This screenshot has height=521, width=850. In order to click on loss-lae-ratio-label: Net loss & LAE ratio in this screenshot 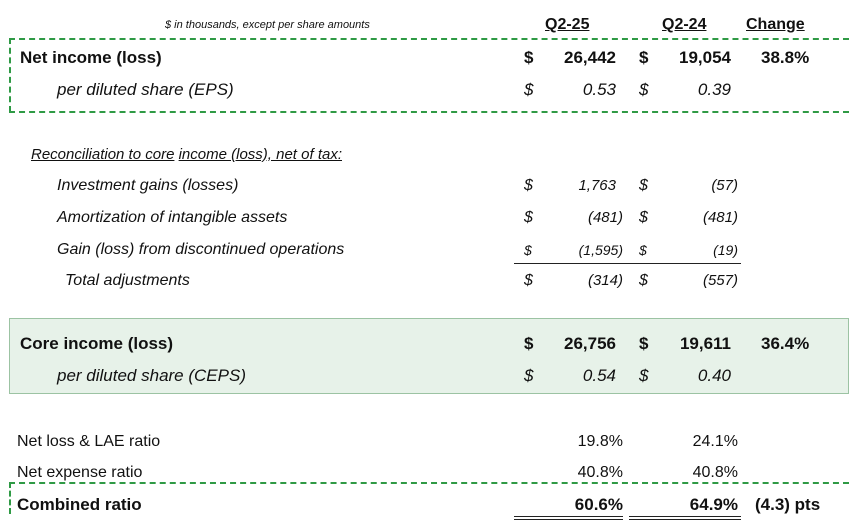, I will do `click(89, 441)`.